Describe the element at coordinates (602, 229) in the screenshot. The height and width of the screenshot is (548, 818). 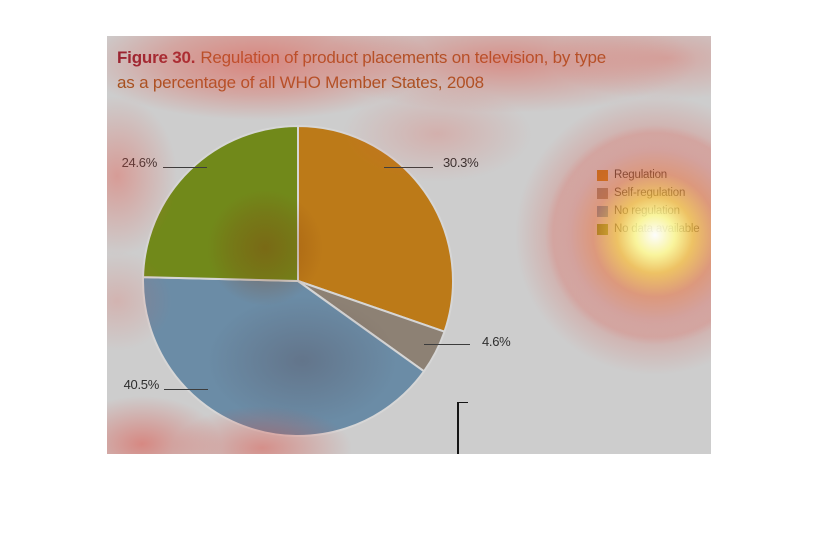
I see `legend-swatch-no-data-available` at that location.